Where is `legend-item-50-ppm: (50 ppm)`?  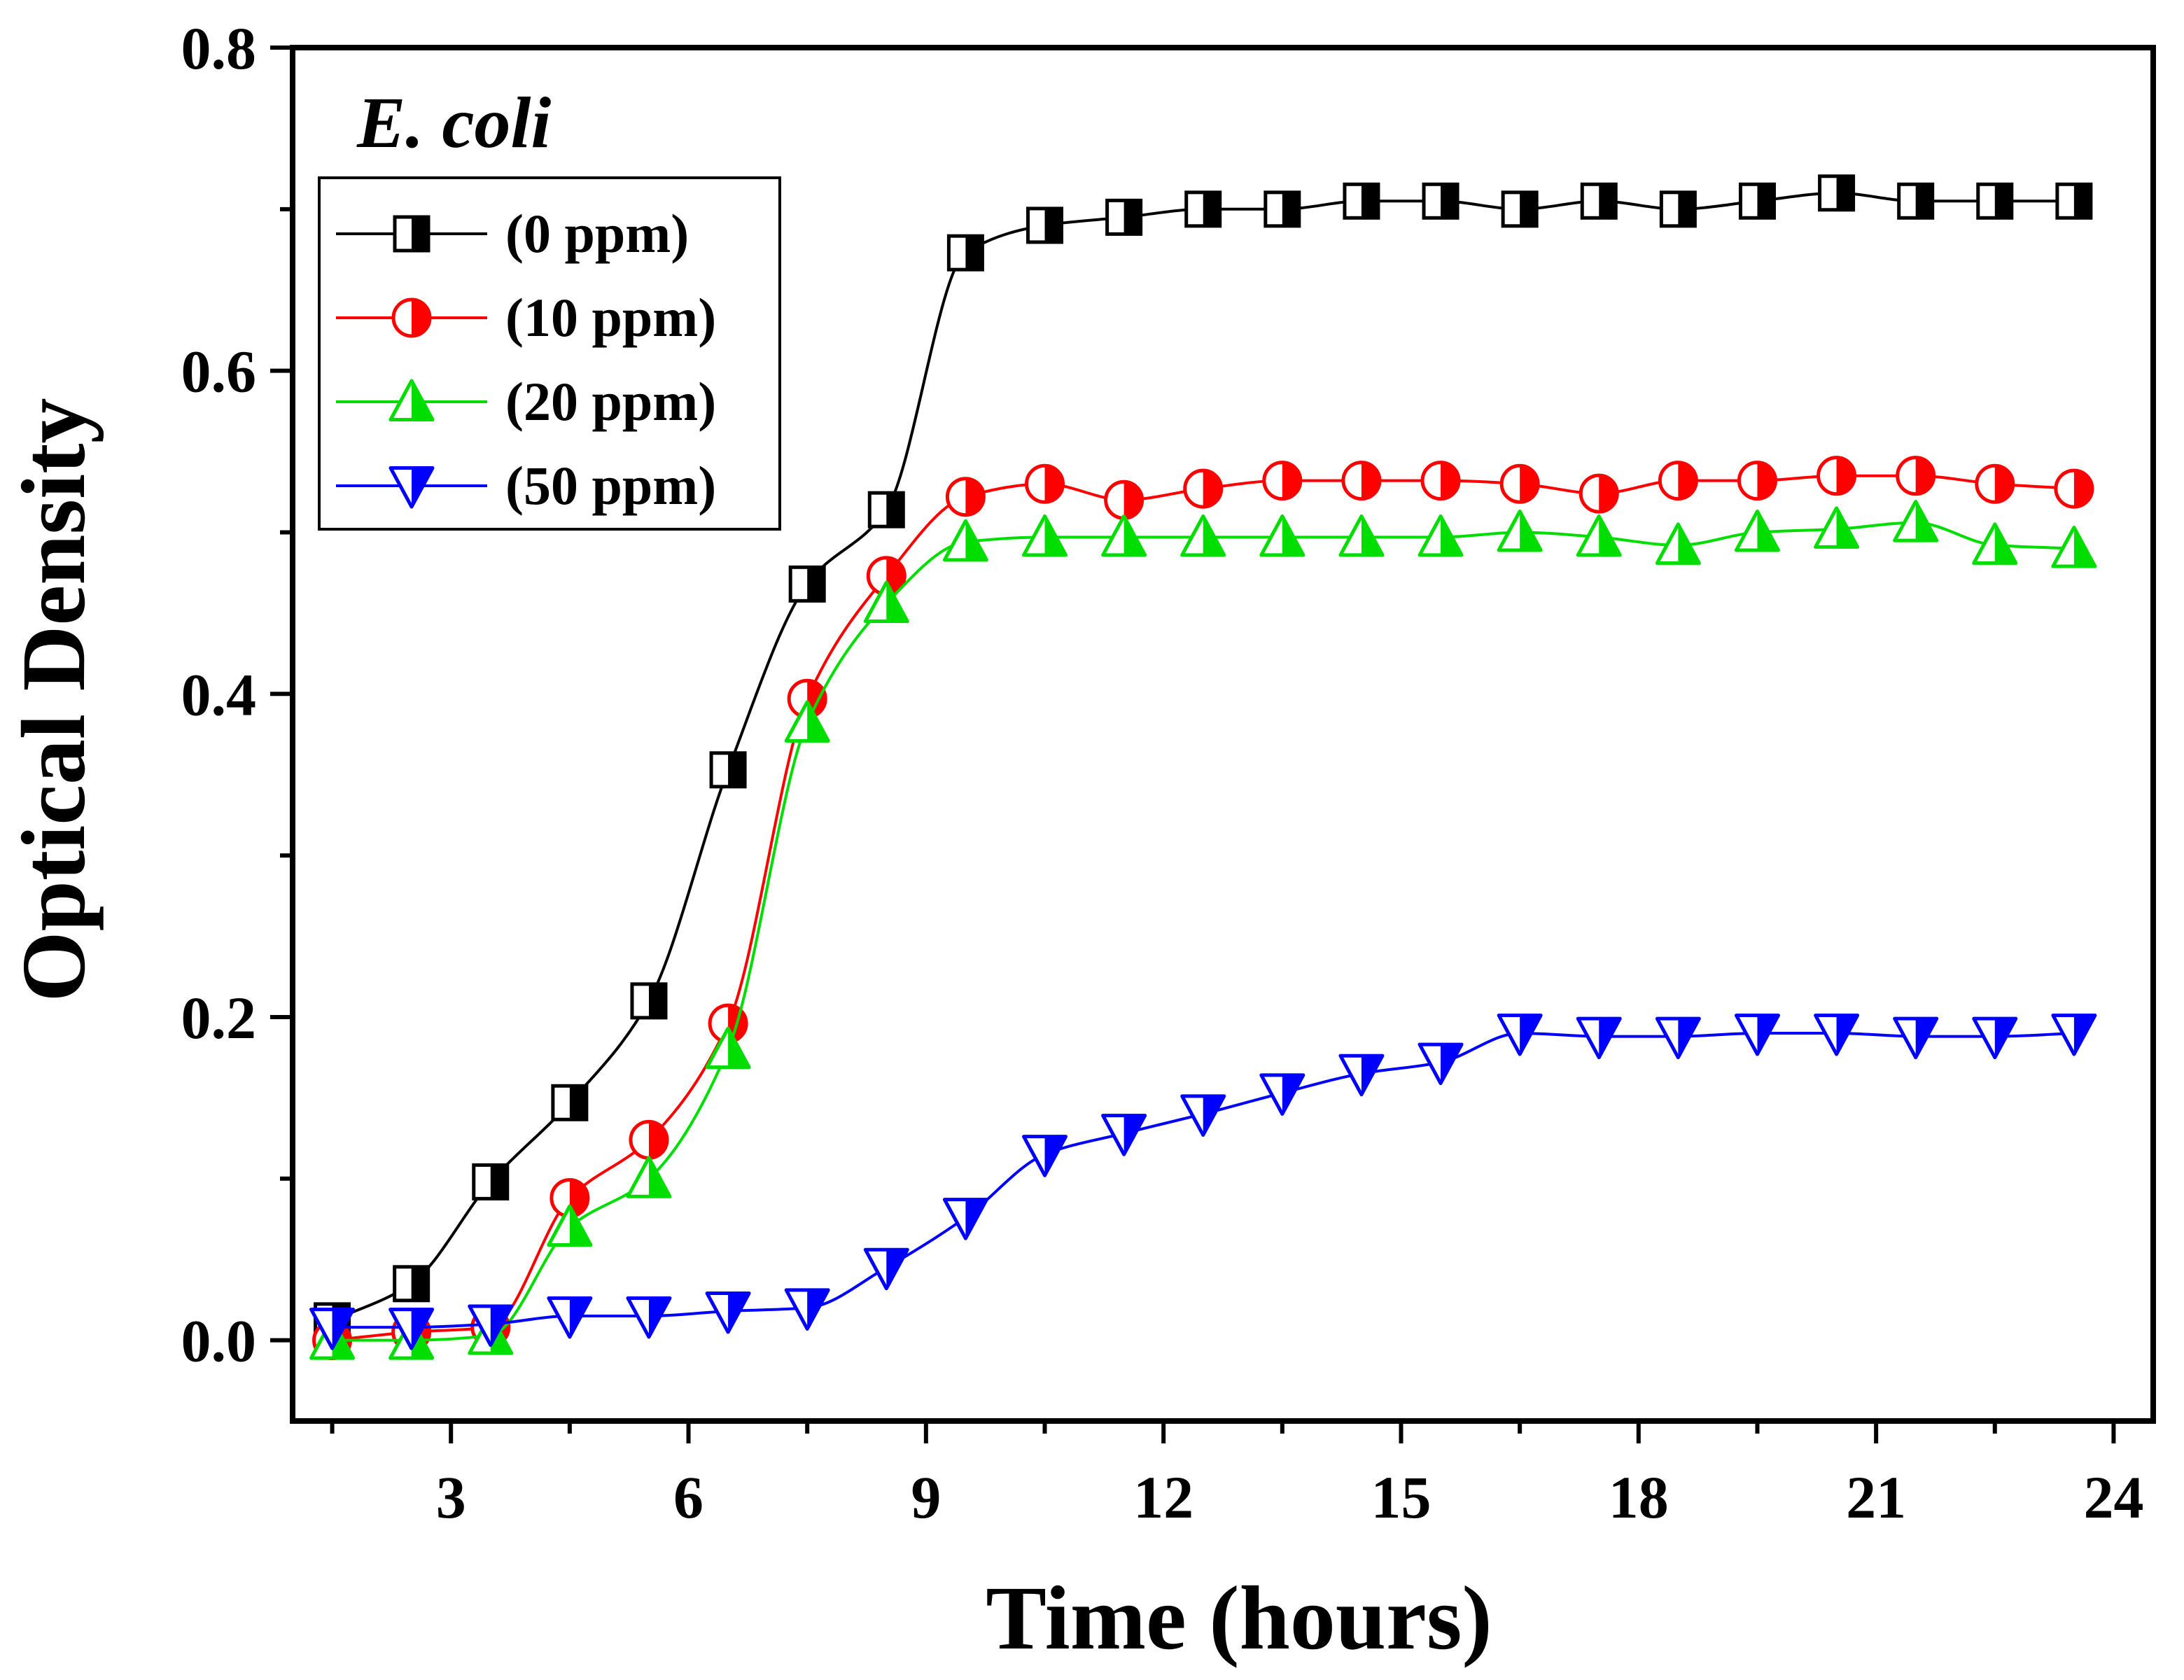 legend-item-50-ppm: (50 ppm) is located at coordinates (526, 485).